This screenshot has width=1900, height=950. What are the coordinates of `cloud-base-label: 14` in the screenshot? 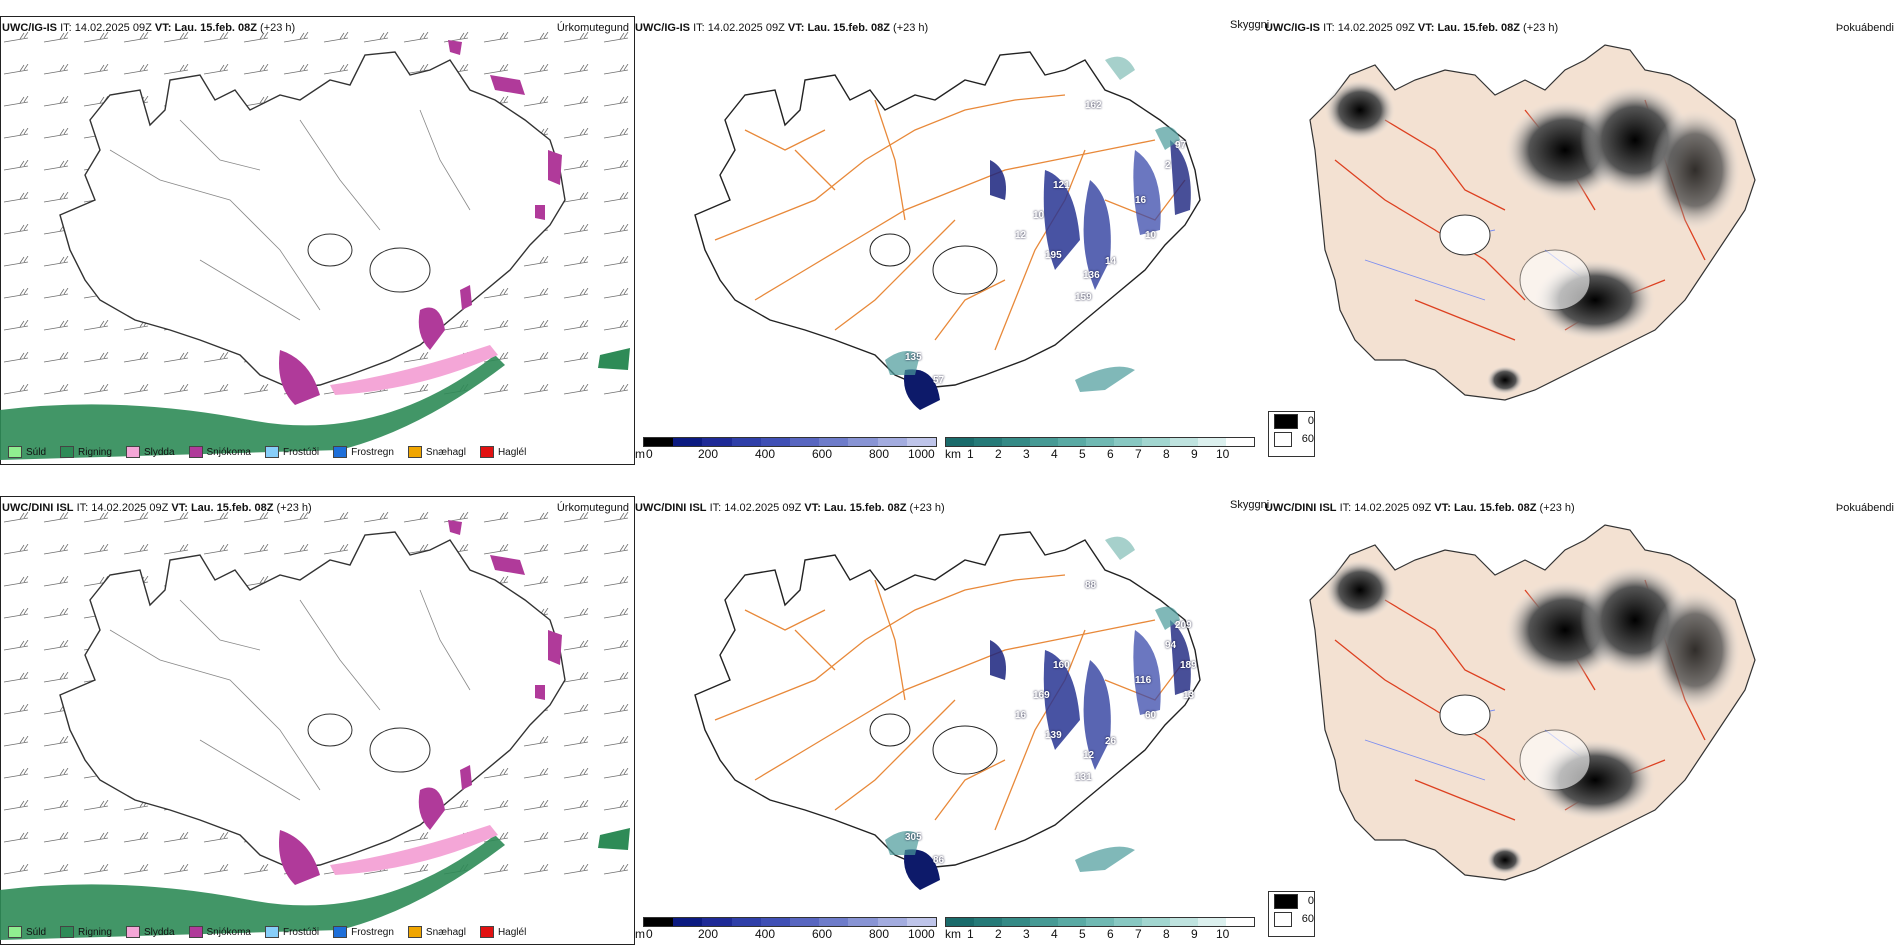 It's located at (1111, 261).